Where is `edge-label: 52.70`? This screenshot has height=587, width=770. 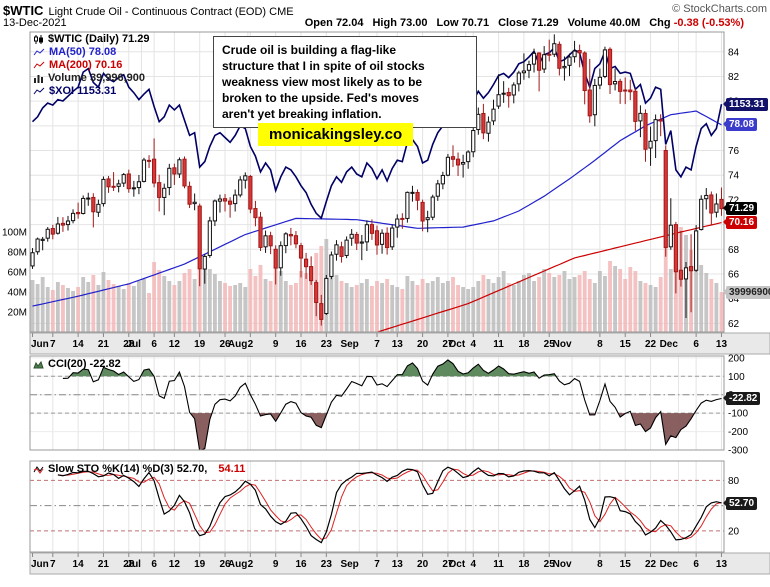
edge-label: 52.70 is located at coordinates (740, 503).